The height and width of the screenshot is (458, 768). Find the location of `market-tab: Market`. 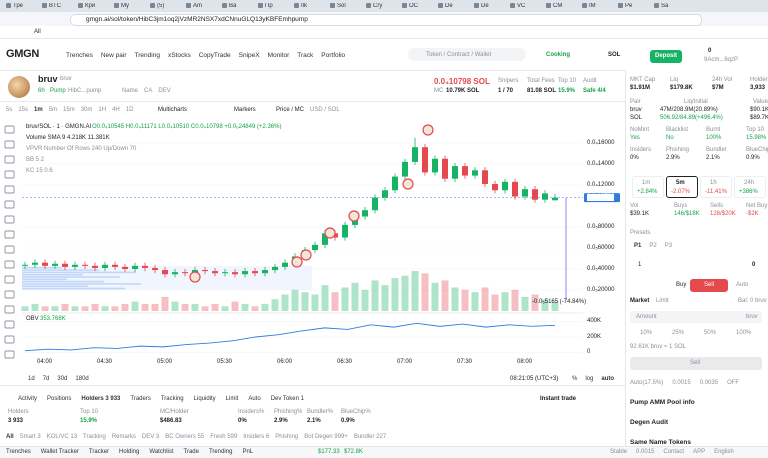

market-tab: Market is located at coordinates (640, 301).